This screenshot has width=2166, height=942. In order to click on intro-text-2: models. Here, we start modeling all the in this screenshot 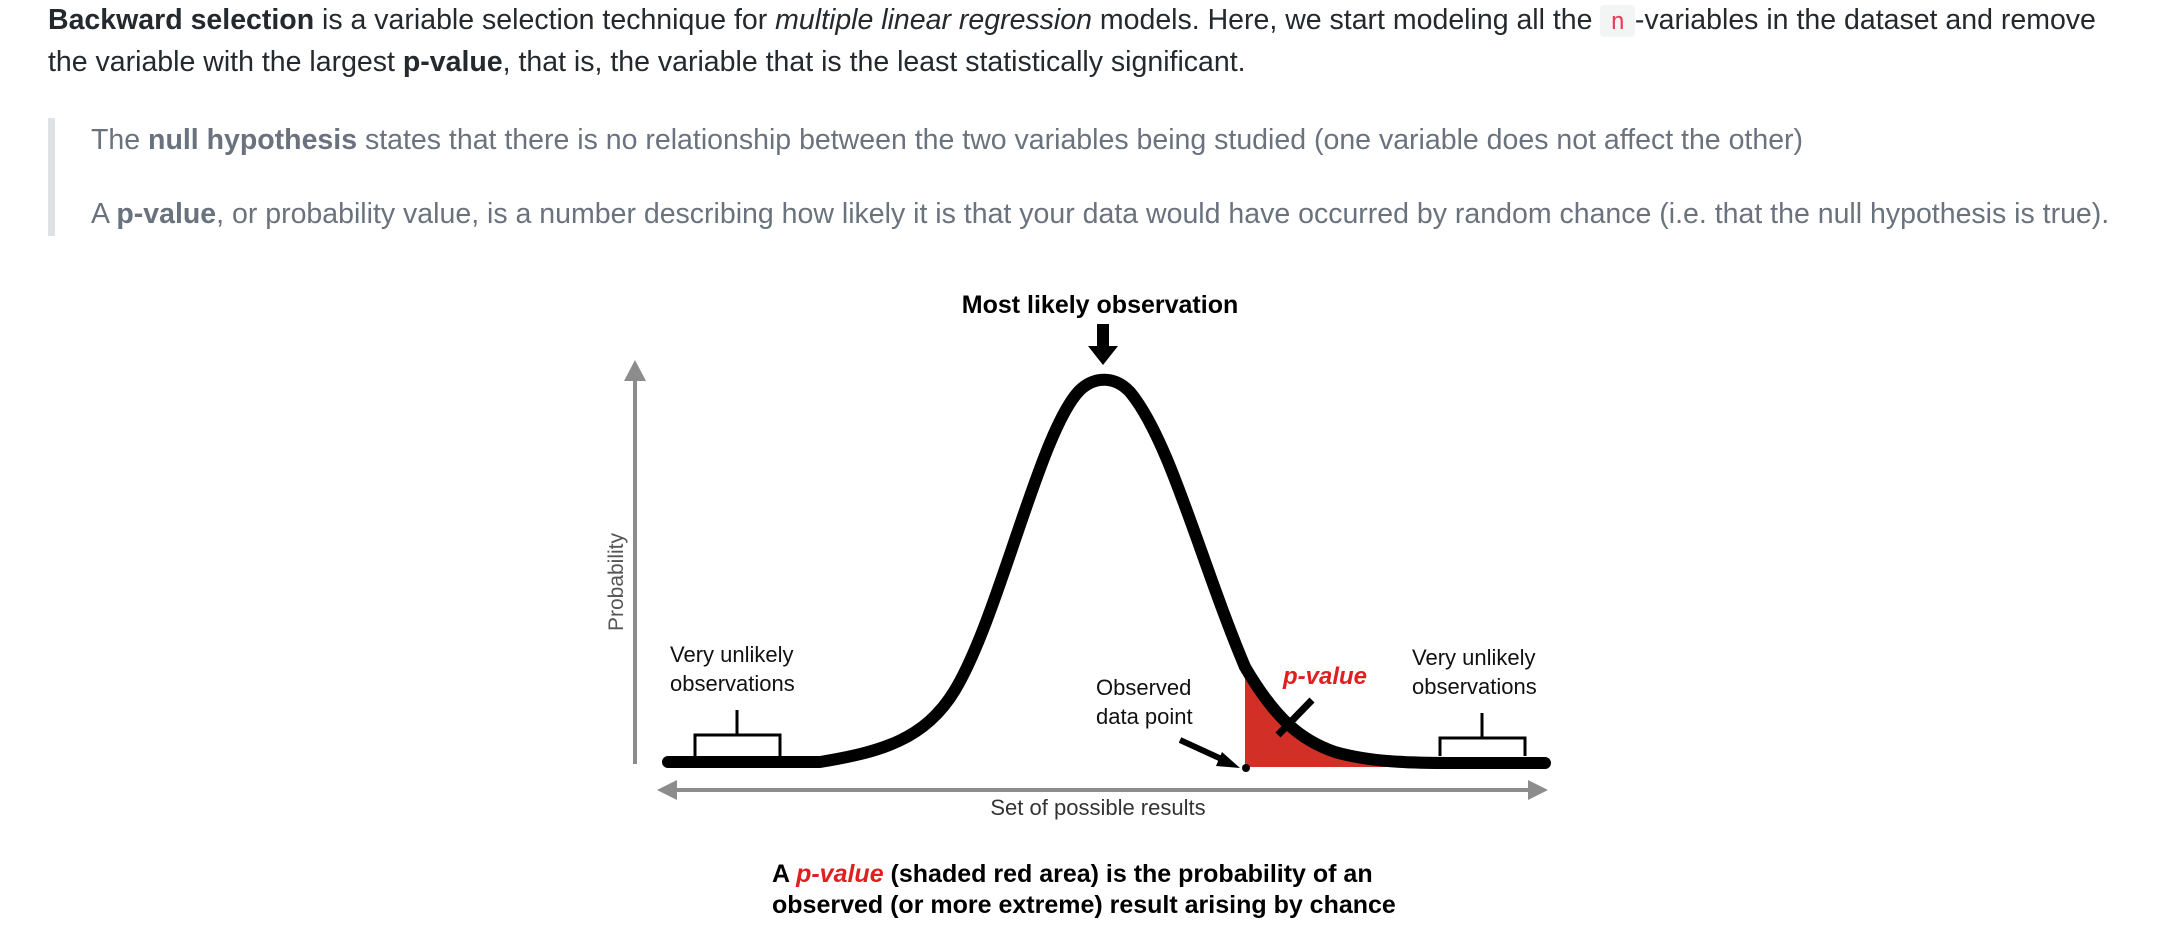, I will do `click(1346, 20)`.